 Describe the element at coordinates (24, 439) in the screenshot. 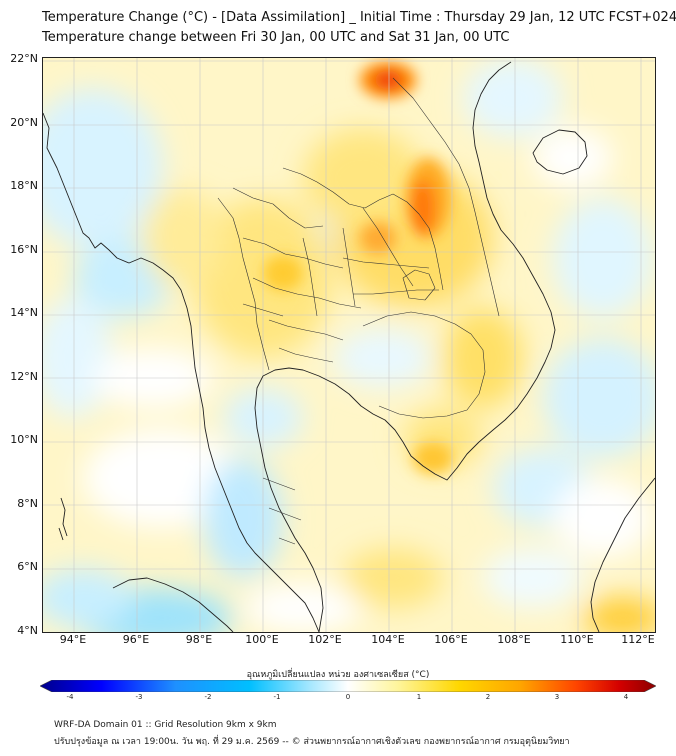

I see `lat-label-10n: 10°N` at that location.